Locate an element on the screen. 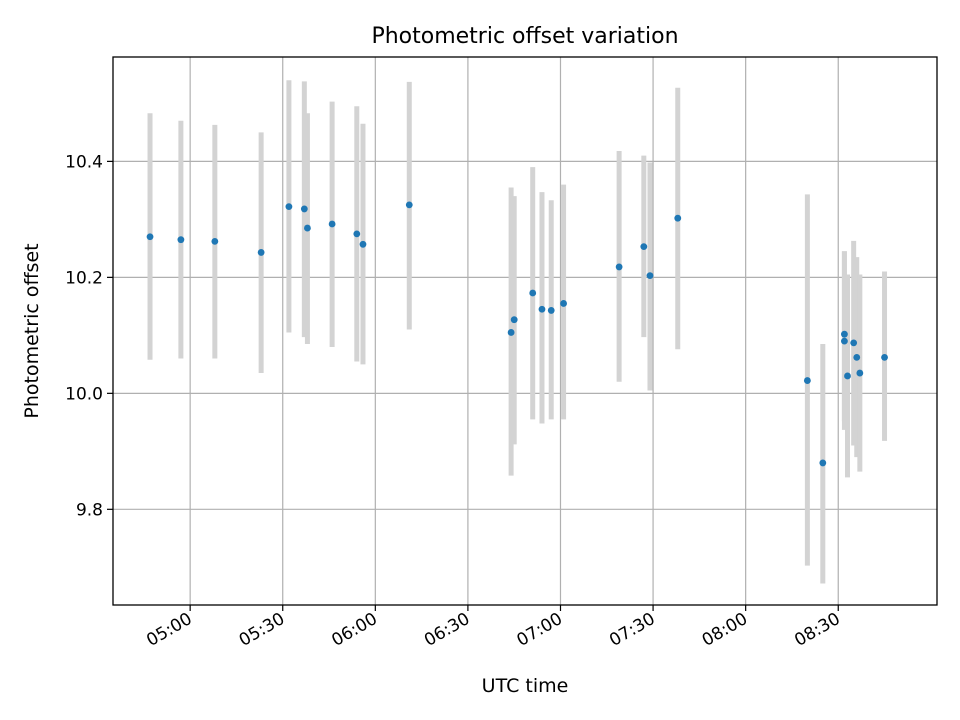 Image resolution: width=960 pixels, height=720 pixels. x-axis-label: UTC time is located at coordinates (525, 686).